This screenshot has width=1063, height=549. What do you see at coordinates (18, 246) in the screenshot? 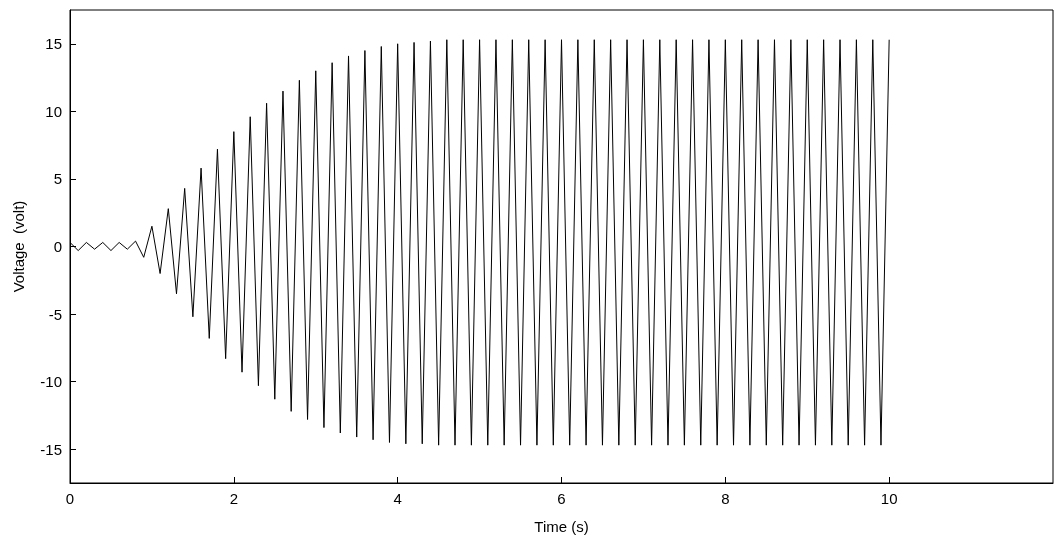
I see `y-axis-title: Voltage (volt)` at bounding box center [18, 246].